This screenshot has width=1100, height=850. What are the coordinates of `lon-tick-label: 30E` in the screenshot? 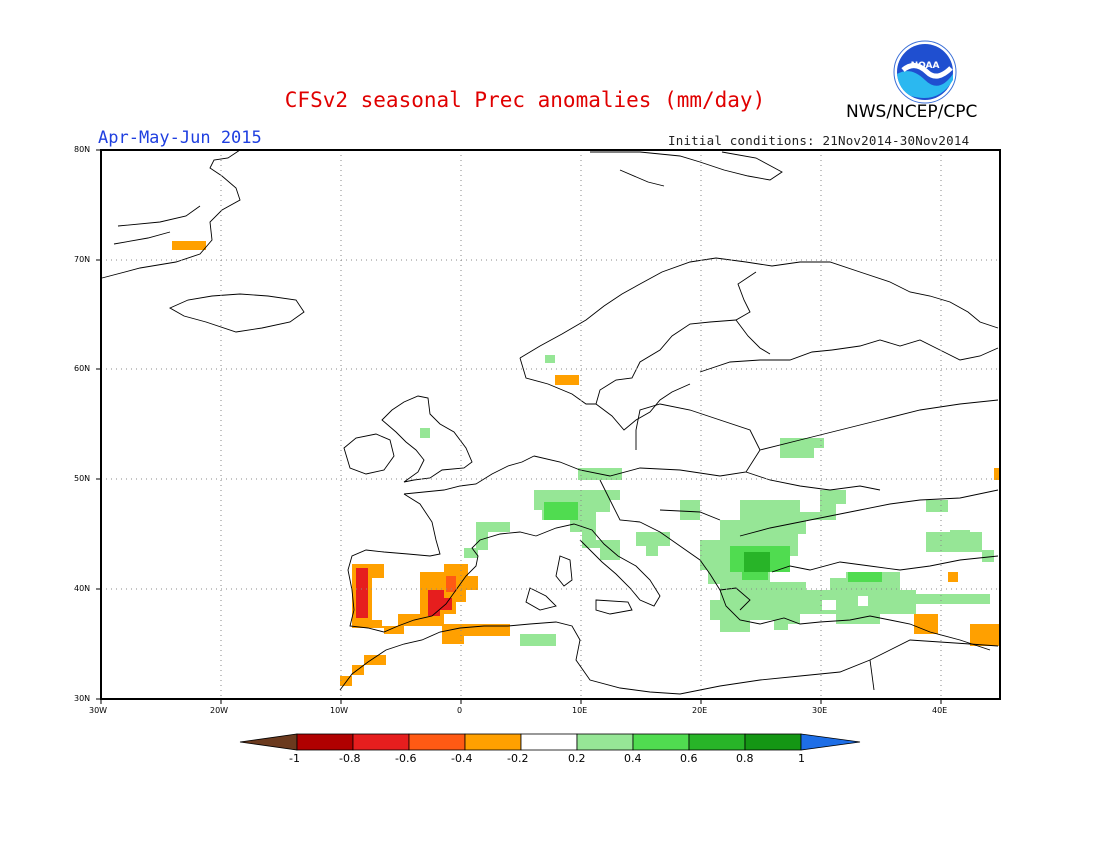 It's located at (820, 710).